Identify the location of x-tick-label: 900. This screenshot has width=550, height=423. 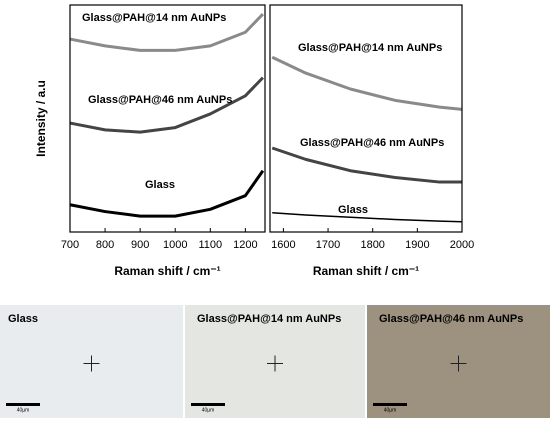
(140, 245).